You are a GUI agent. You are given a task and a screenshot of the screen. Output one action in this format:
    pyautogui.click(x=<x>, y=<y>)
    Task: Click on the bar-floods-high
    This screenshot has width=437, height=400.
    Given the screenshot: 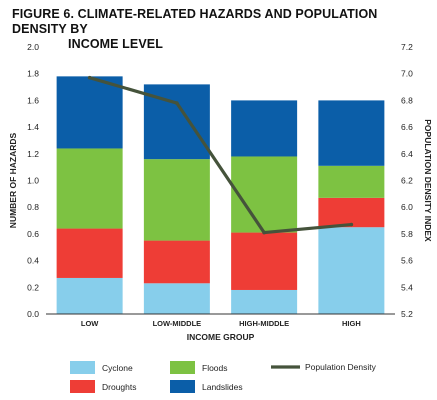 What is the action you would take?
    pyautogui.click(x=351, y=181)
    